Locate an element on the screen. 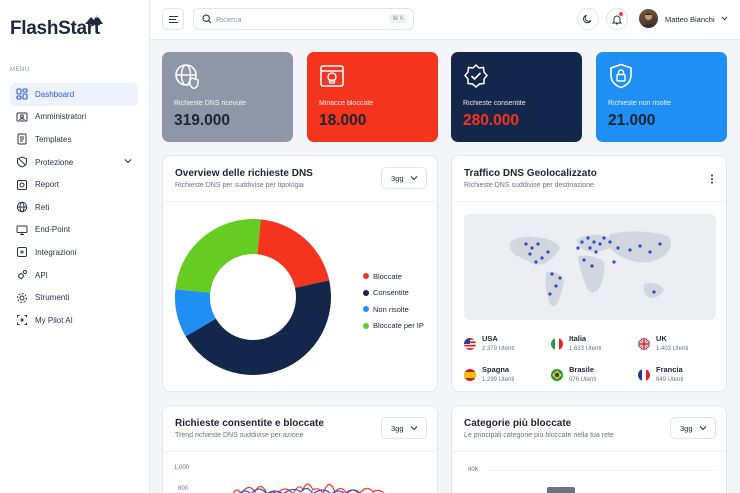 This screenshot has width=740, height=493. legend-item: Consentite is located at coordinates (393, 293).